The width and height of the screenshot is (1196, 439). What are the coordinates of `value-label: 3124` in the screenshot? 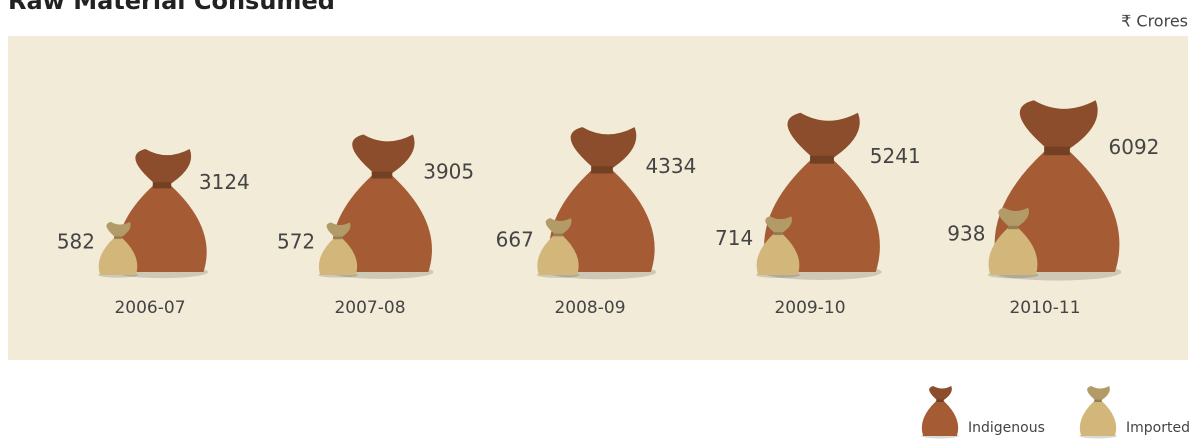 It's located at (224, 182).